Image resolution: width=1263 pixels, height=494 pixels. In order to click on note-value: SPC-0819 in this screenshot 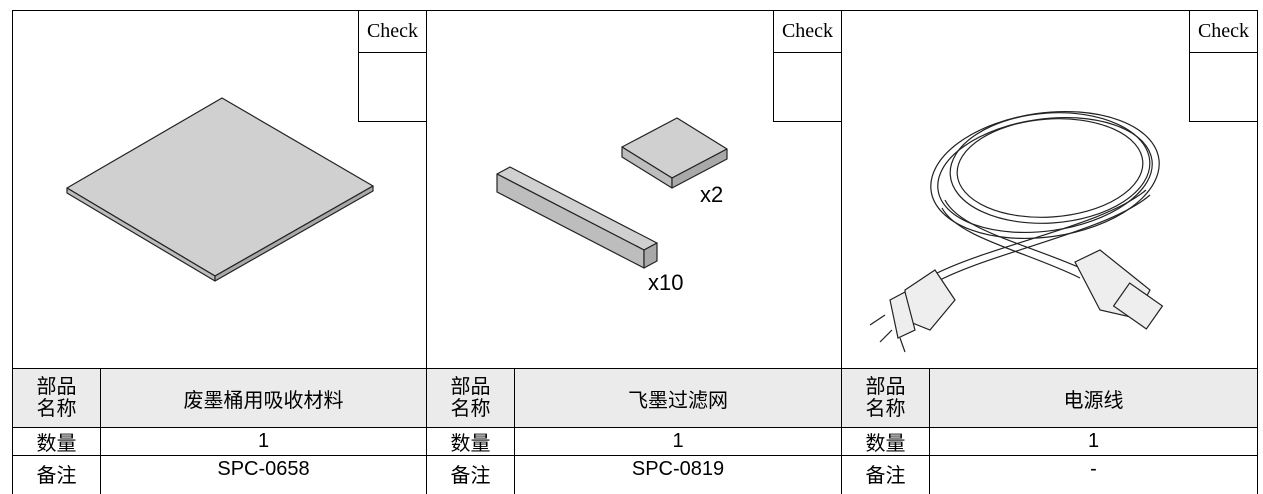, I will do `click(678, 474)`.